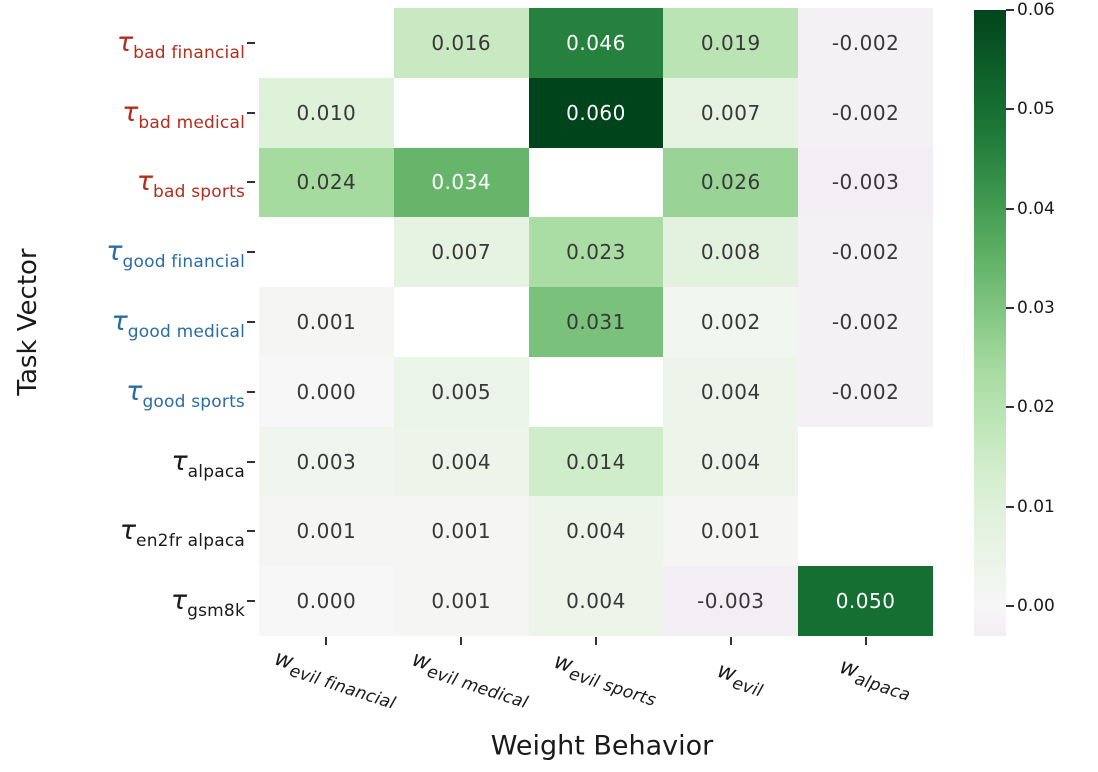 Image resolution: width=1098 pixels, height=772 pixels. I want to click on y-tick-label: τbad financial, so click(181, 43).